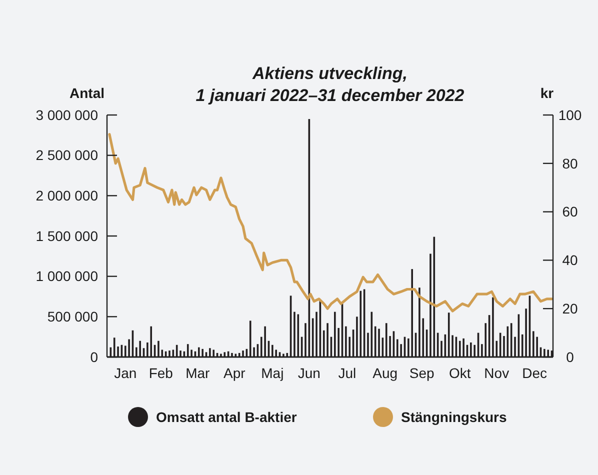 The image size is (598, 475). What do you see at coordinates (570, 114) in the screenshot?
I see `y2-tick-label: 100` at bounding box center [570, 114].